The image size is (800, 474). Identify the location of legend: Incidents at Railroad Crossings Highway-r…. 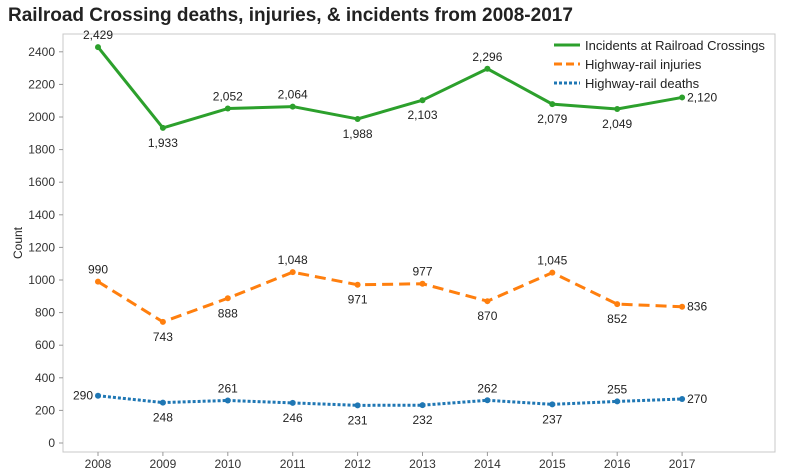
(659, 64).